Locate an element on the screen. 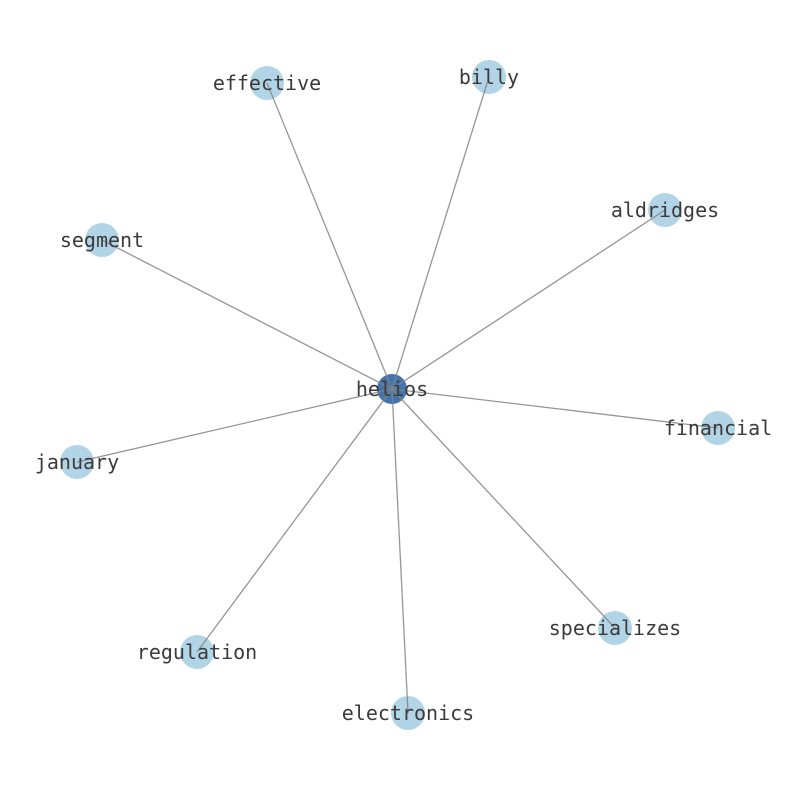 This screenshot has width=794, height=790. graph-edge-helios-financial is located at coordinates (555, 408).